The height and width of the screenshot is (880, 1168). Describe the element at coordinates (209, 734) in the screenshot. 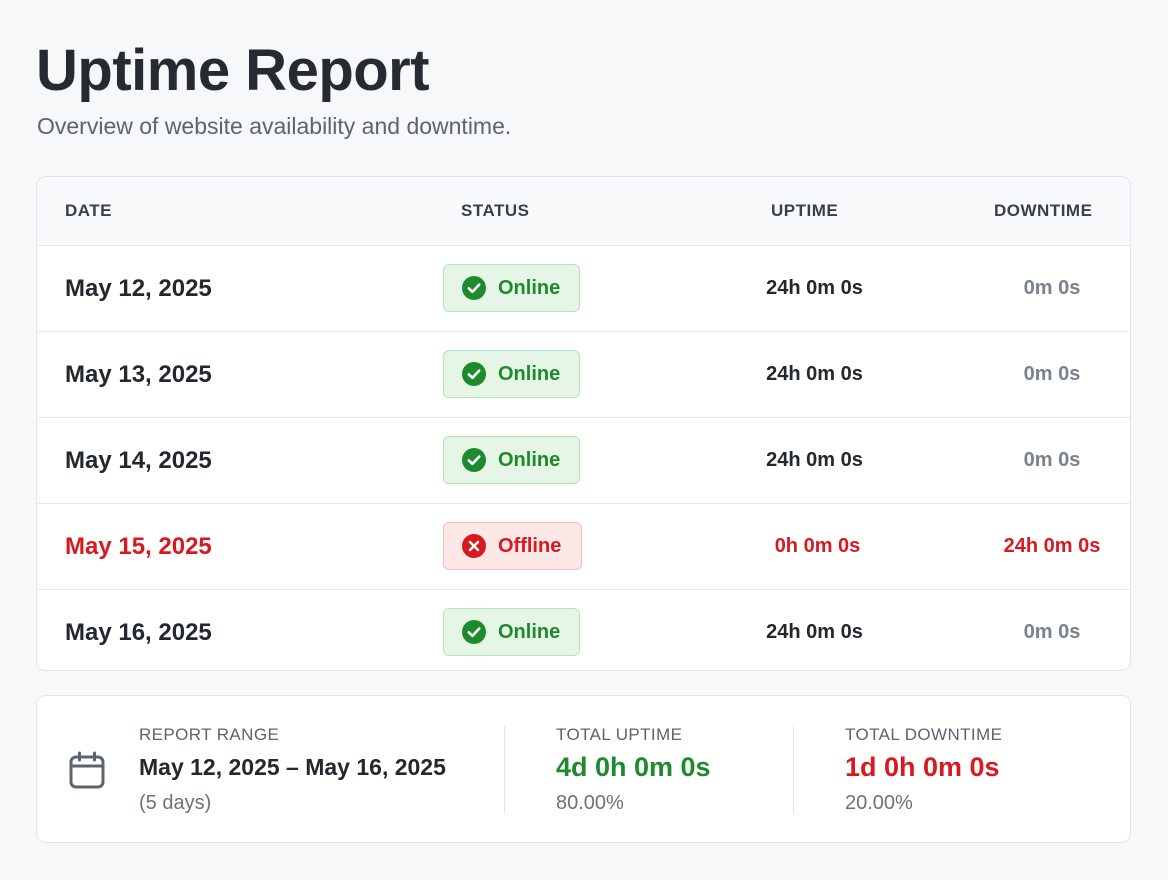

I see `report-range-label: REPORT RANGE` at that location.